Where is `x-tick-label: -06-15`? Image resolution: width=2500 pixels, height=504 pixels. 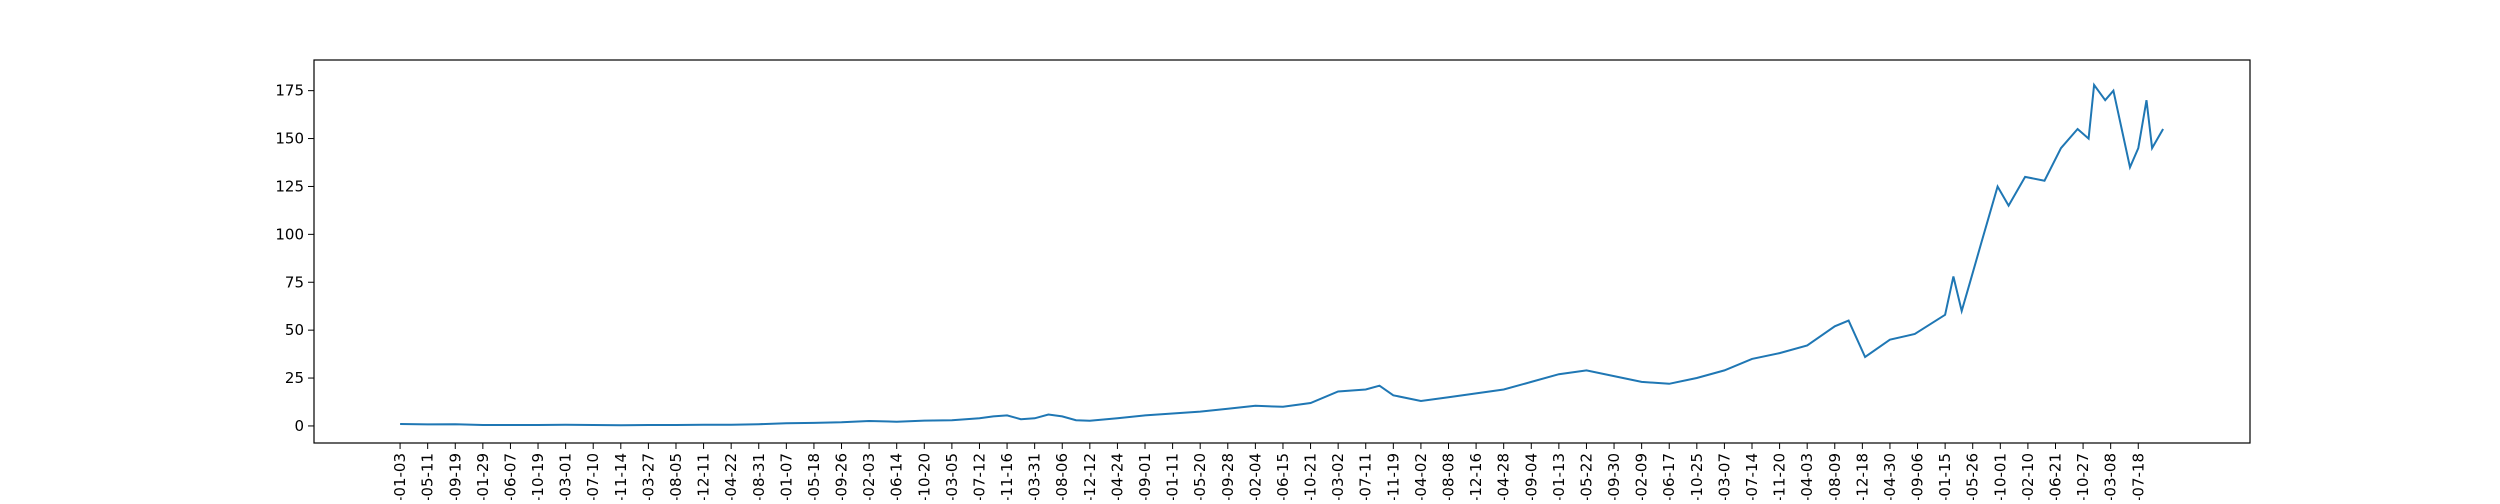
x-tick-label: -06-15 is located at coordinates (1283, 476).